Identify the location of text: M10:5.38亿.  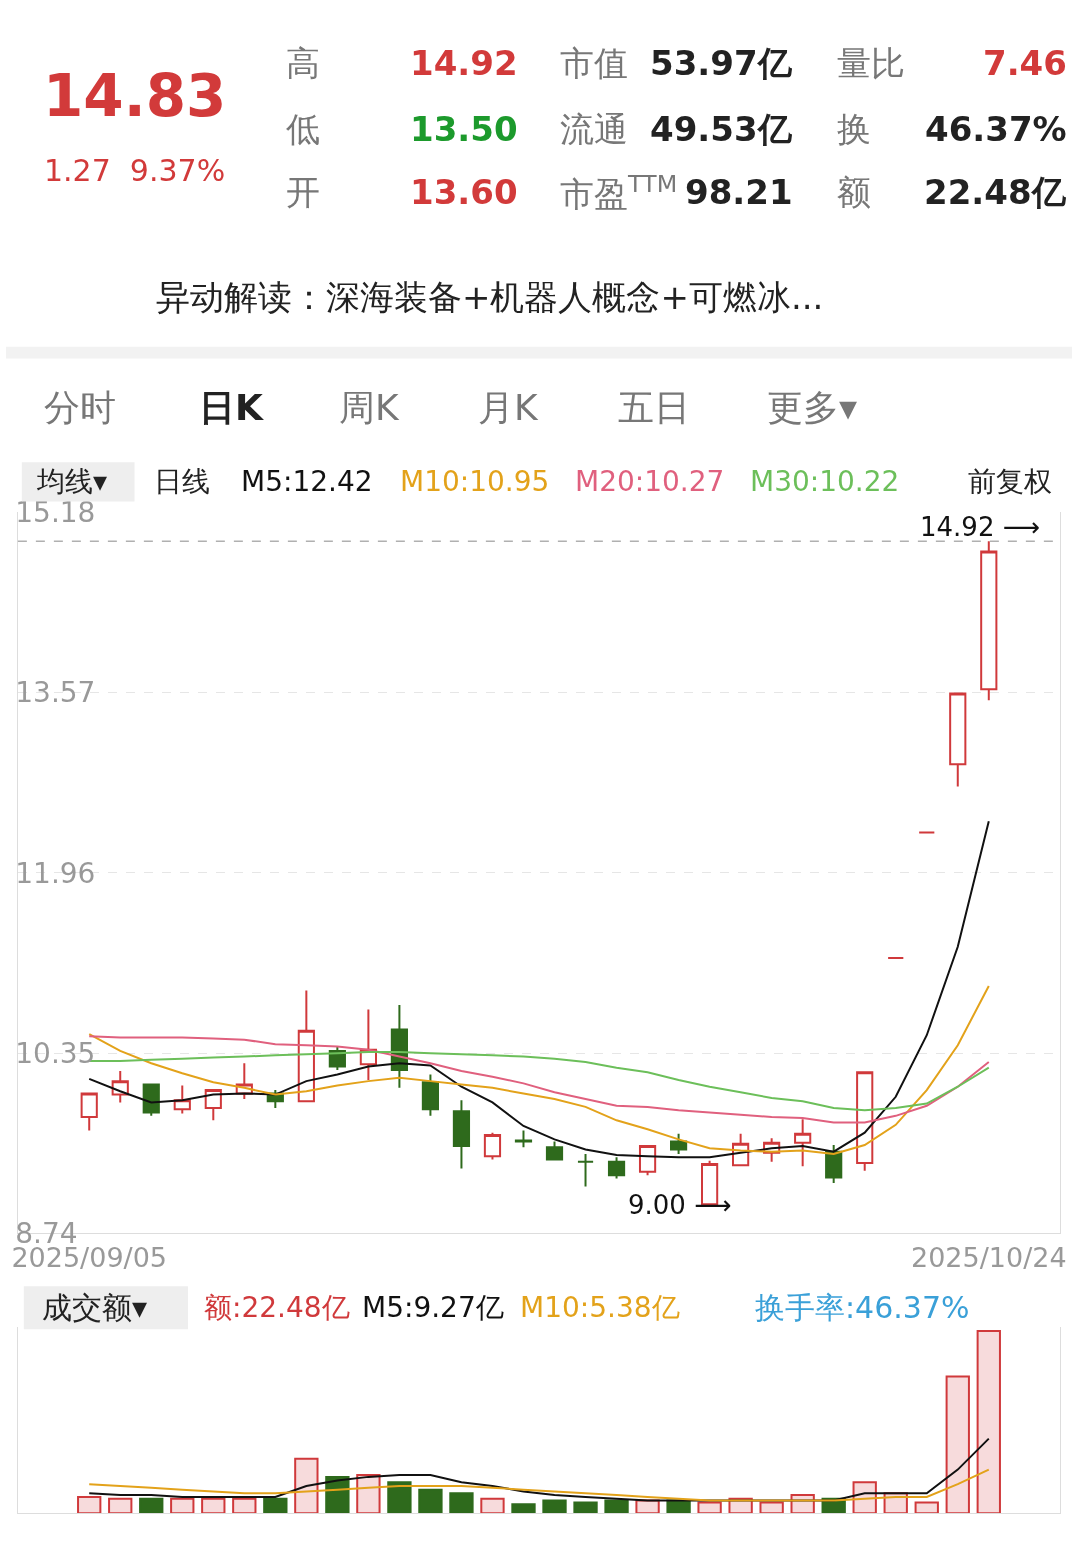
(600, 1307).